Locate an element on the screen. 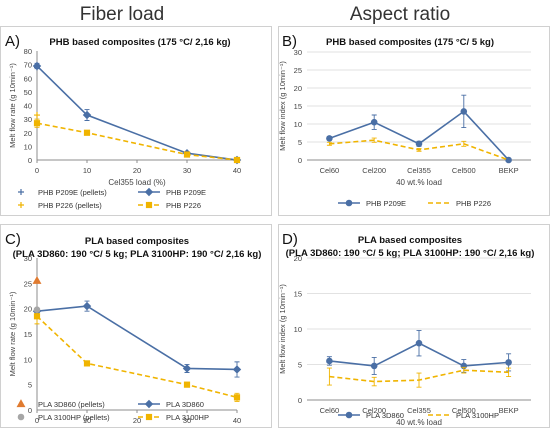 The image size is (550, 428). column-header-fiber-load: Fiber load is located at coordinates (122, 14).